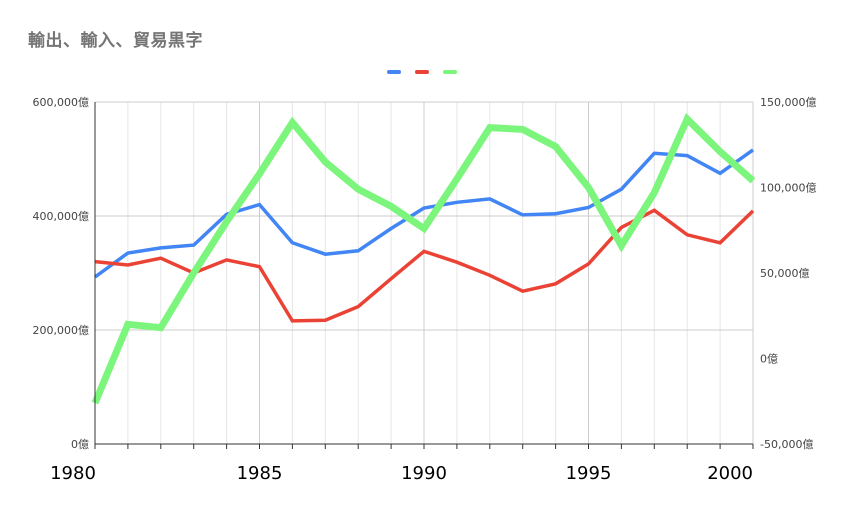 The height and width of the screenshot is (510, 842). I want to click on y-right-tick-label: 50,000億, so click(785, 273).